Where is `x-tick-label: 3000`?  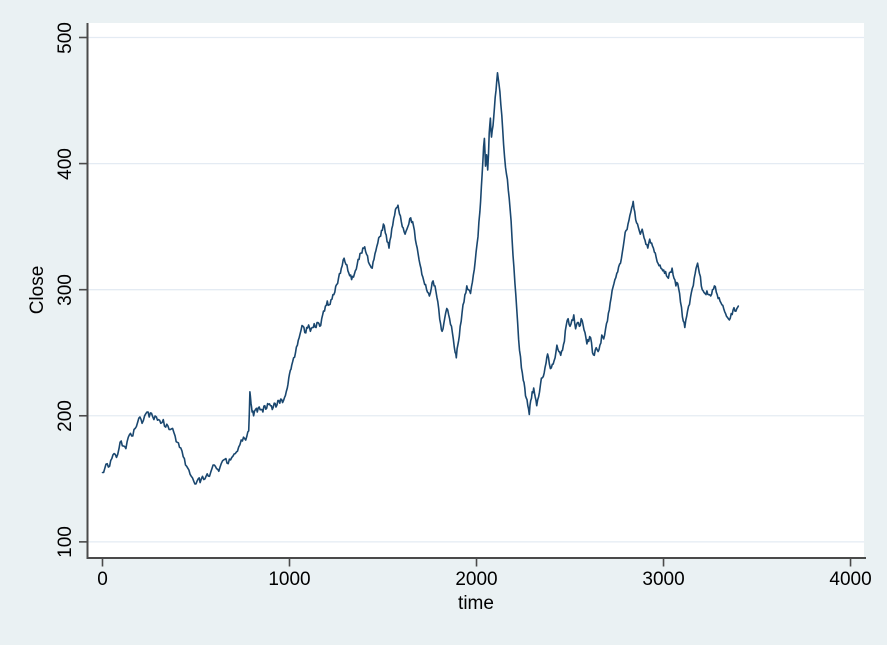
x-tick-label: 3000 is located at coordinates (663, 579).